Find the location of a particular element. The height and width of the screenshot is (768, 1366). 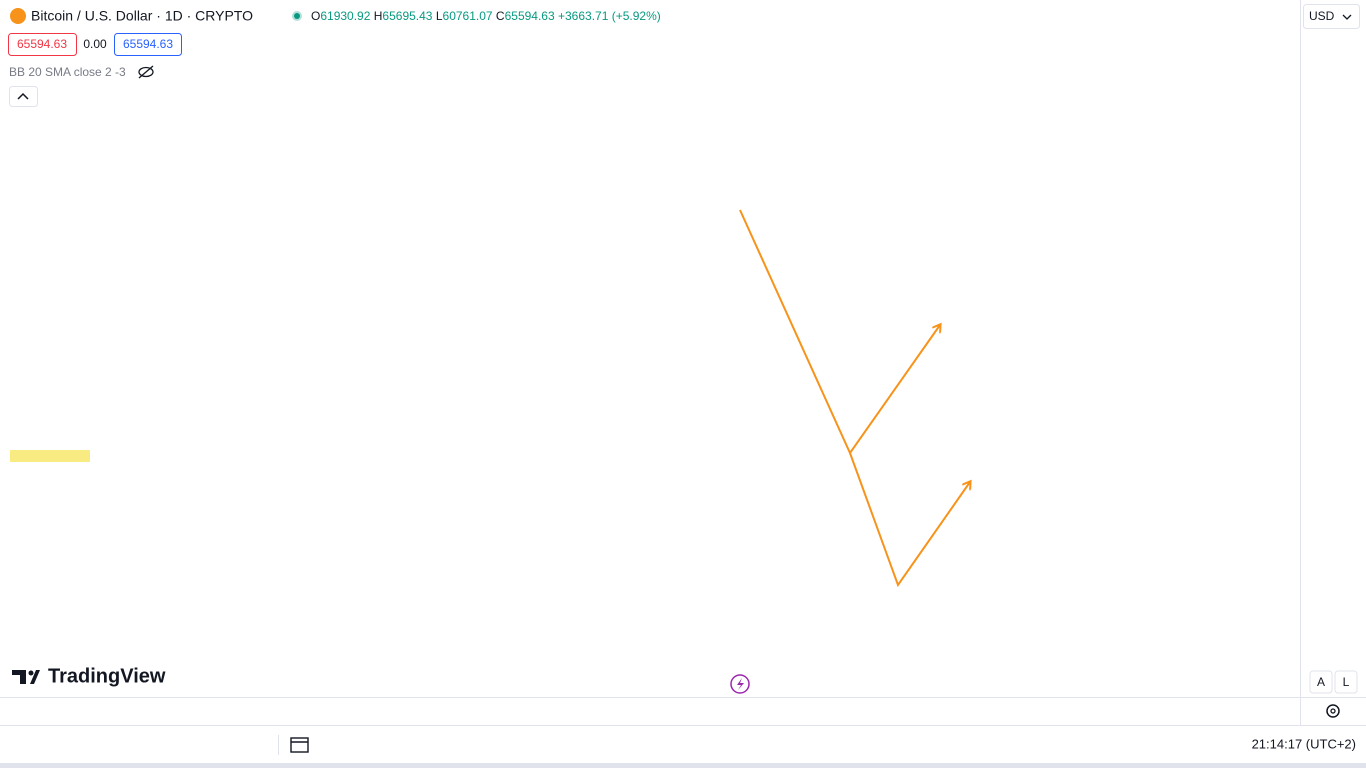

page-border is located at coordinates (683, 765).